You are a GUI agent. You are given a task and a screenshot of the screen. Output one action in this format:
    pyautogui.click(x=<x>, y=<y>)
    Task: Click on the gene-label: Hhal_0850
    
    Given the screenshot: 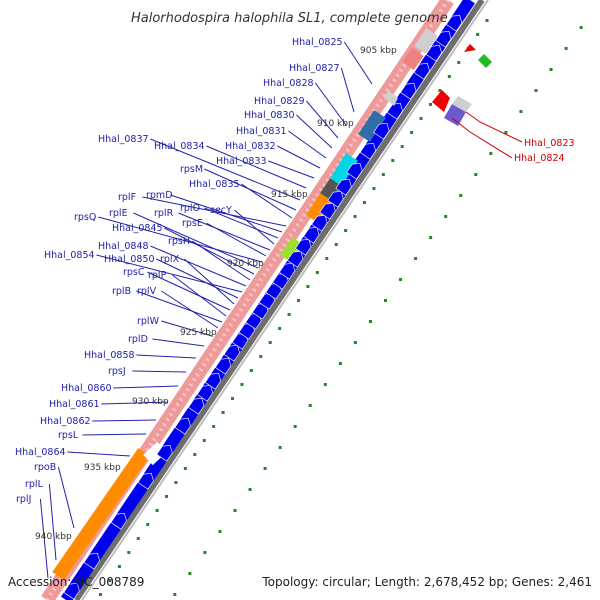 What is the action you would take?
    pyautogui.click(x=129, y=259)
    